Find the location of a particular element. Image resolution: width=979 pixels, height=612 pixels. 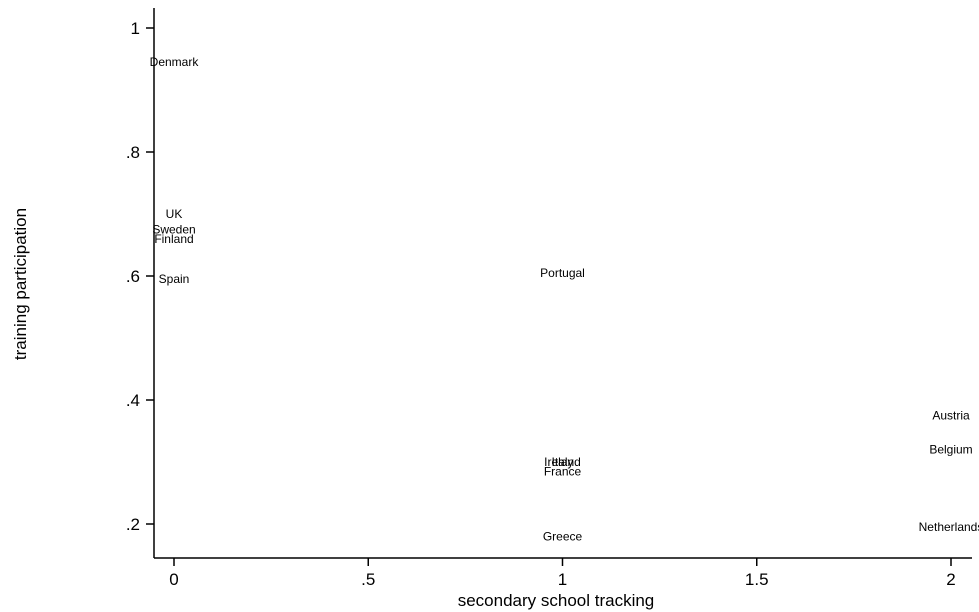

point-label-spain: Spain is located at coordinates (174, 279).